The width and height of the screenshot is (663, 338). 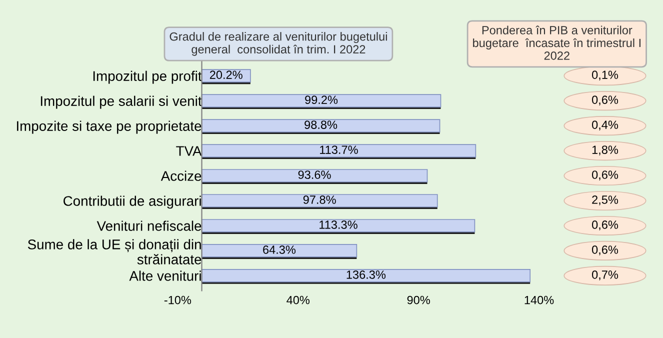 I want to click on x-tick-label: -10%, so click(x=178, y=300).